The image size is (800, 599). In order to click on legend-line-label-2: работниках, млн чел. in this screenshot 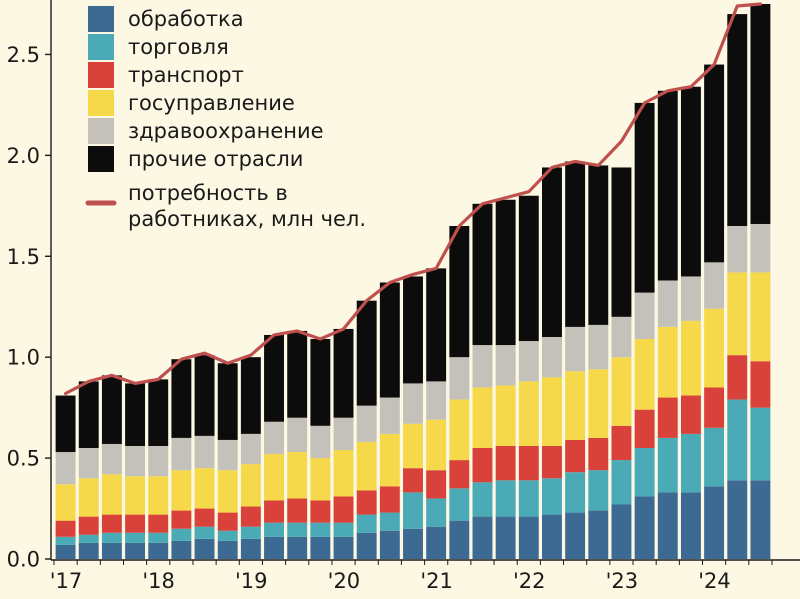, I will do `click(247, 219)`.